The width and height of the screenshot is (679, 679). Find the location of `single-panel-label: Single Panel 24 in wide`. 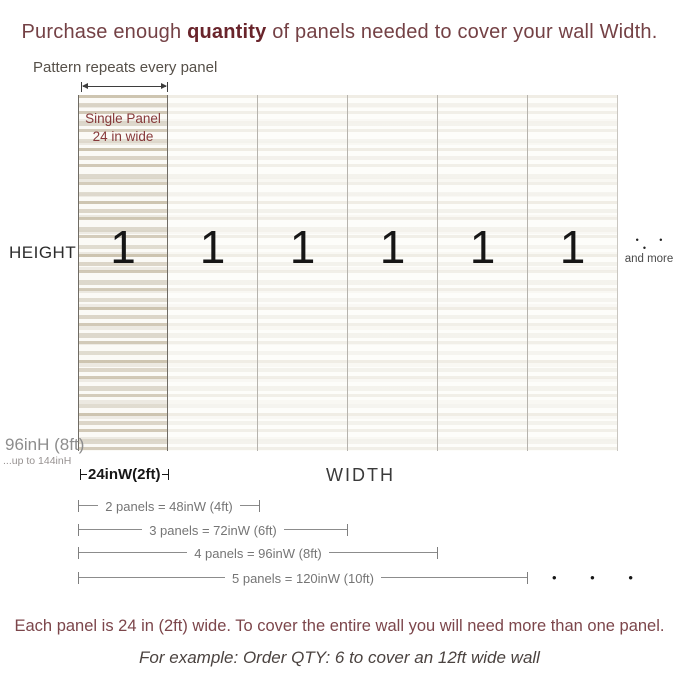

single-panel-label: Single Panel 24 in wide is located at coordinates (123, 127).